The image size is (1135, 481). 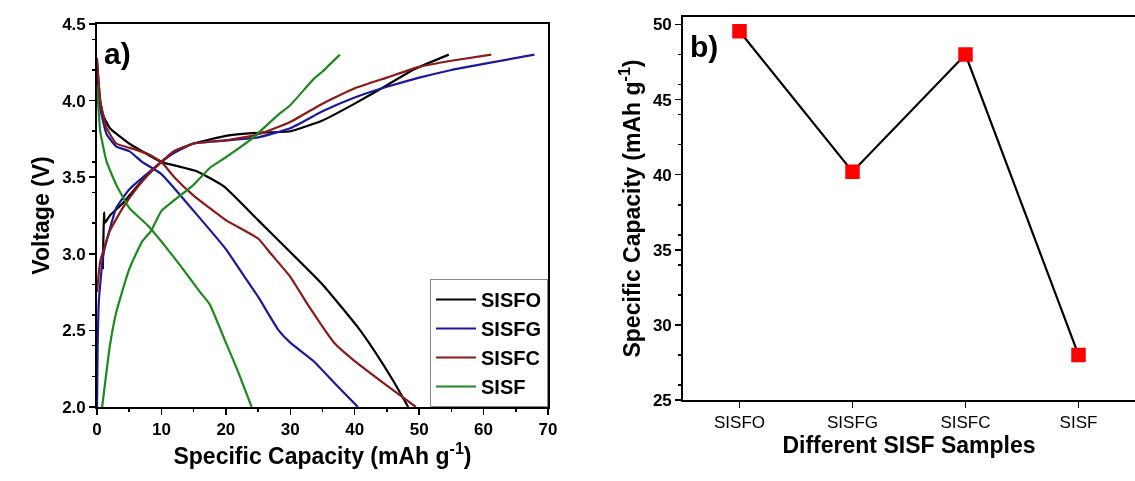 I want to click on y-tick-label: 40, so click(x=662, y=175).